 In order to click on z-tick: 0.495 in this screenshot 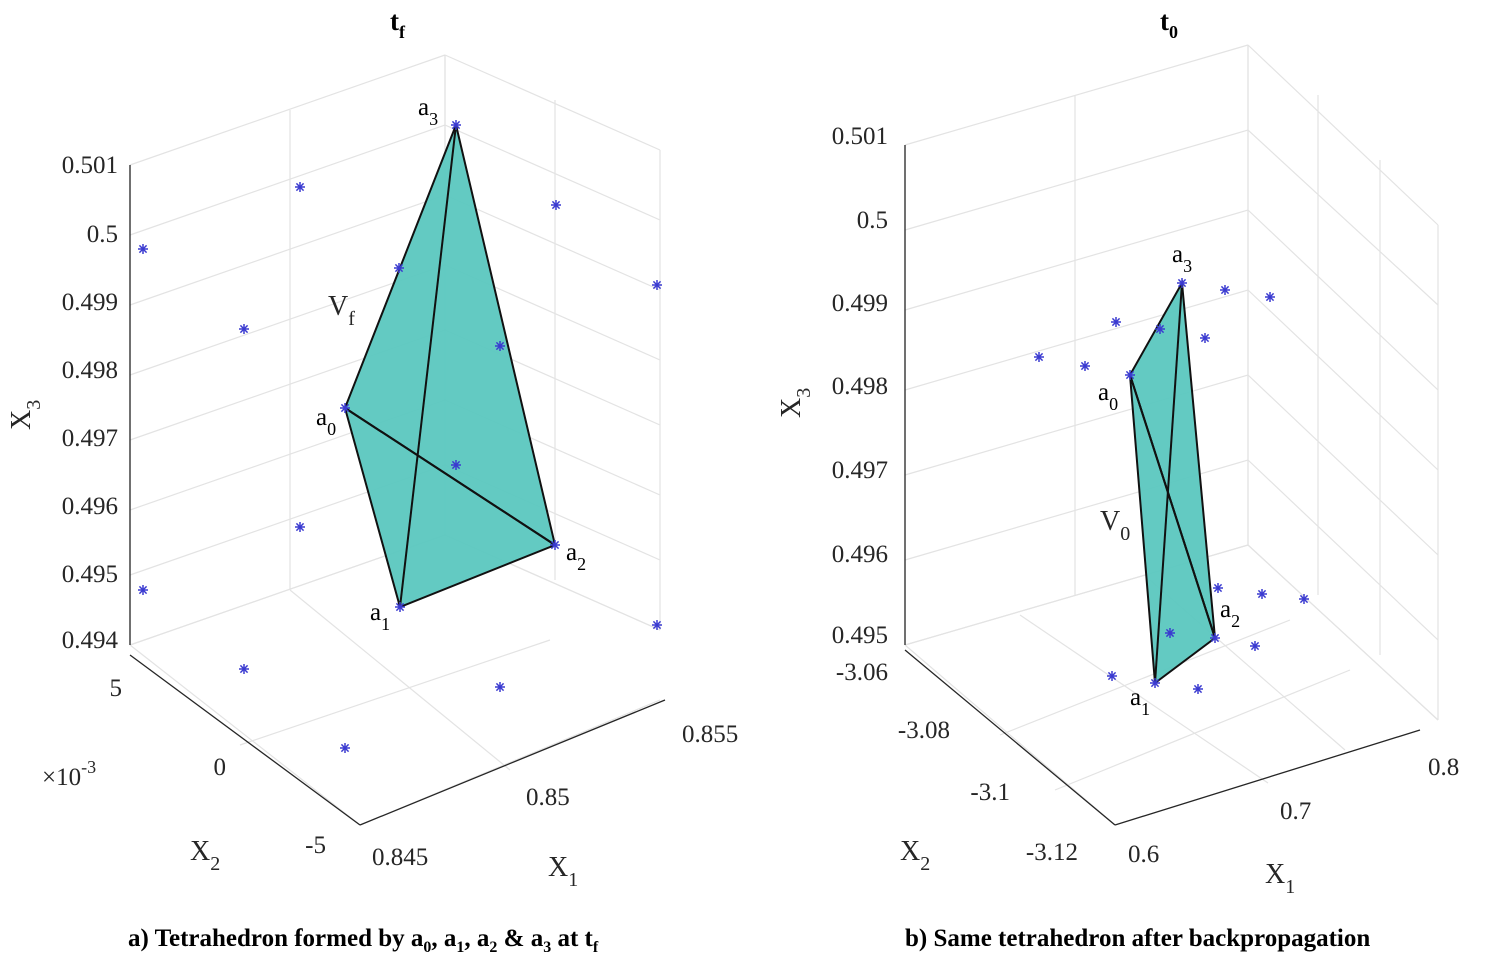, I will do `click(860, 635)`.